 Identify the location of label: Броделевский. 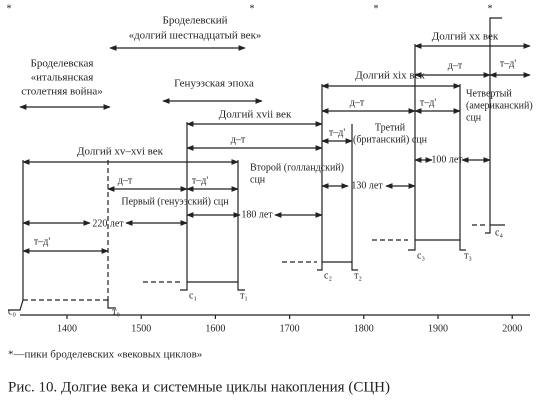
(195, 21).